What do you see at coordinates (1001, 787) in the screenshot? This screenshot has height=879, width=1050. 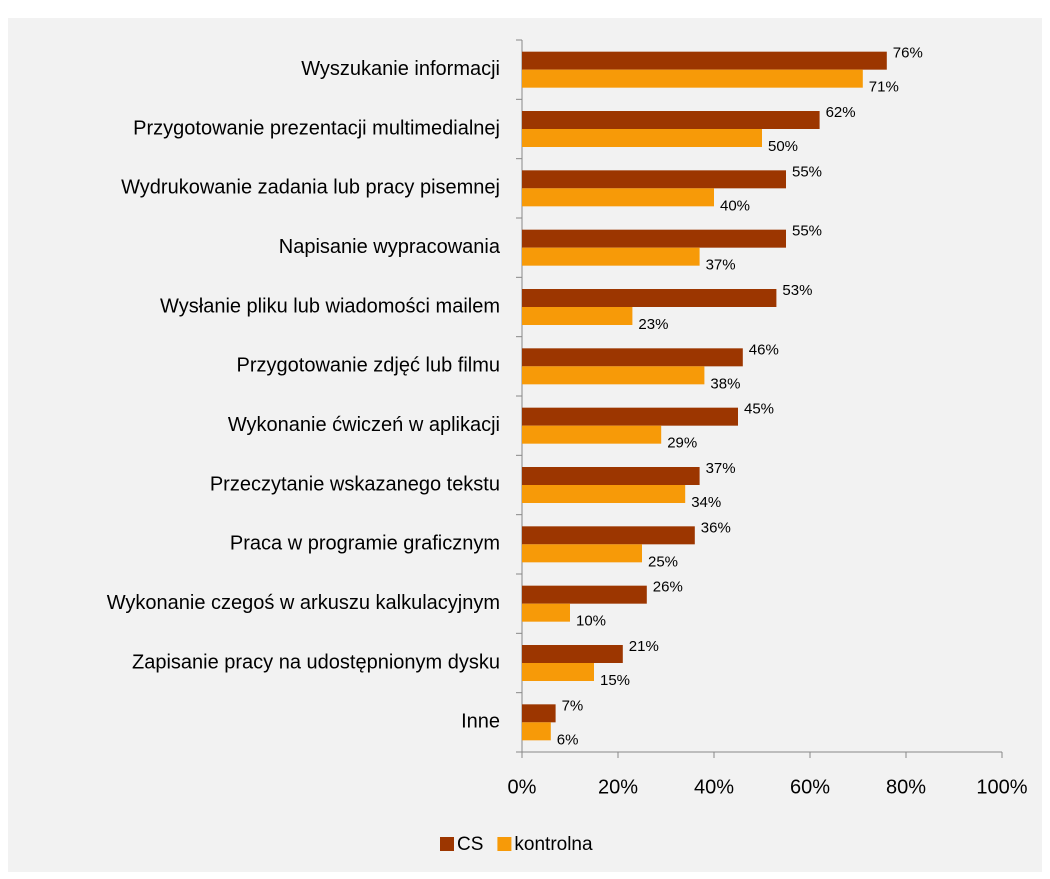 I see `x-tick-label: 100%` at bounding box center [1001, 787].